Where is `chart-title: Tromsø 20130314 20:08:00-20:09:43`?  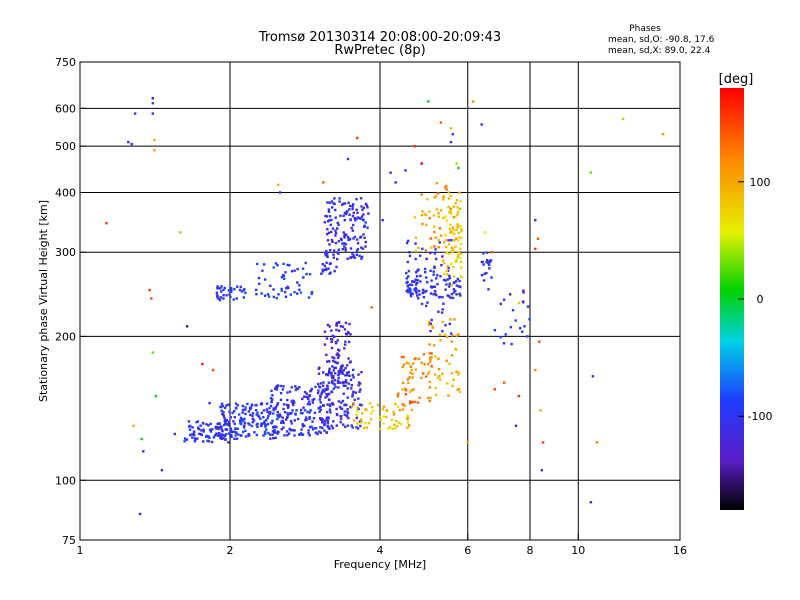 chart-title: Tromsø 20130314 20:08:00-20:09:43 is located at coordinates (379, 37).